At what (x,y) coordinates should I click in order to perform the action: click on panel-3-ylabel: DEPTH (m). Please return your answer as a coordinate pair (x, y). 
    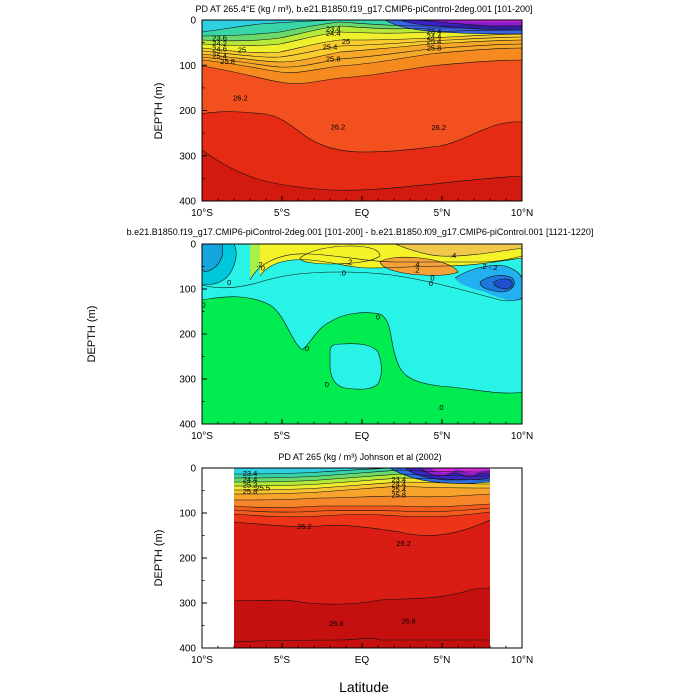
    Looking at the image, I should click on (159, 558).